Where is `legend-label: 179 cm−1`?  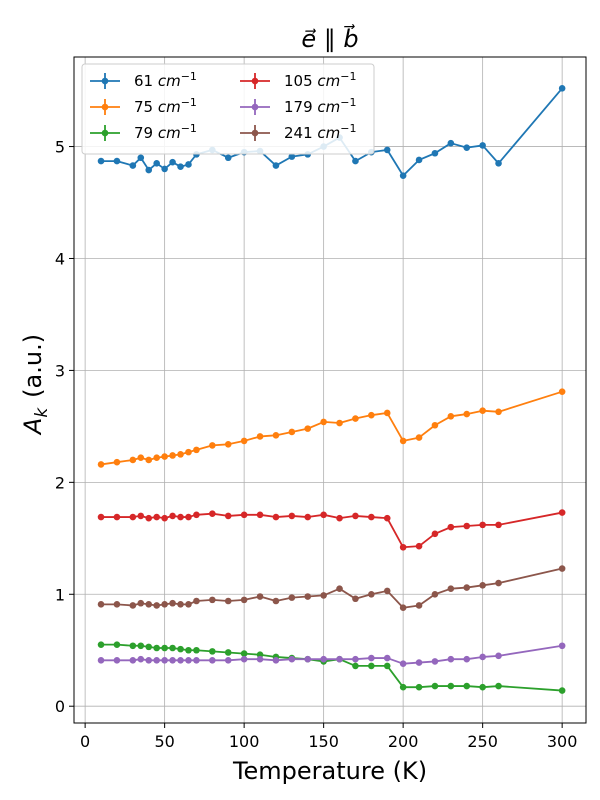
legend-label: 179 cm−1 is located at coordinates (320, 106).